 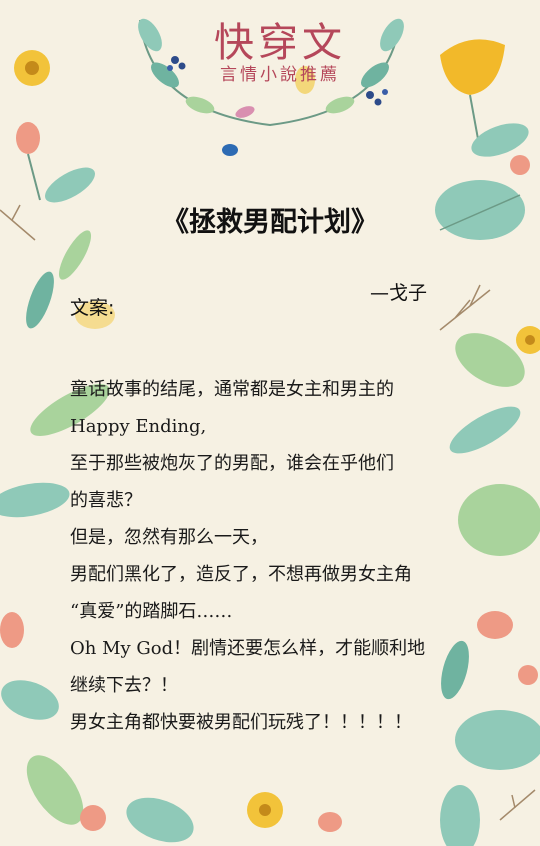 What do you see at coordinates (399, 293) in the screenshot?
I see `author-name: —戈子` at bounding box center [399, 293].